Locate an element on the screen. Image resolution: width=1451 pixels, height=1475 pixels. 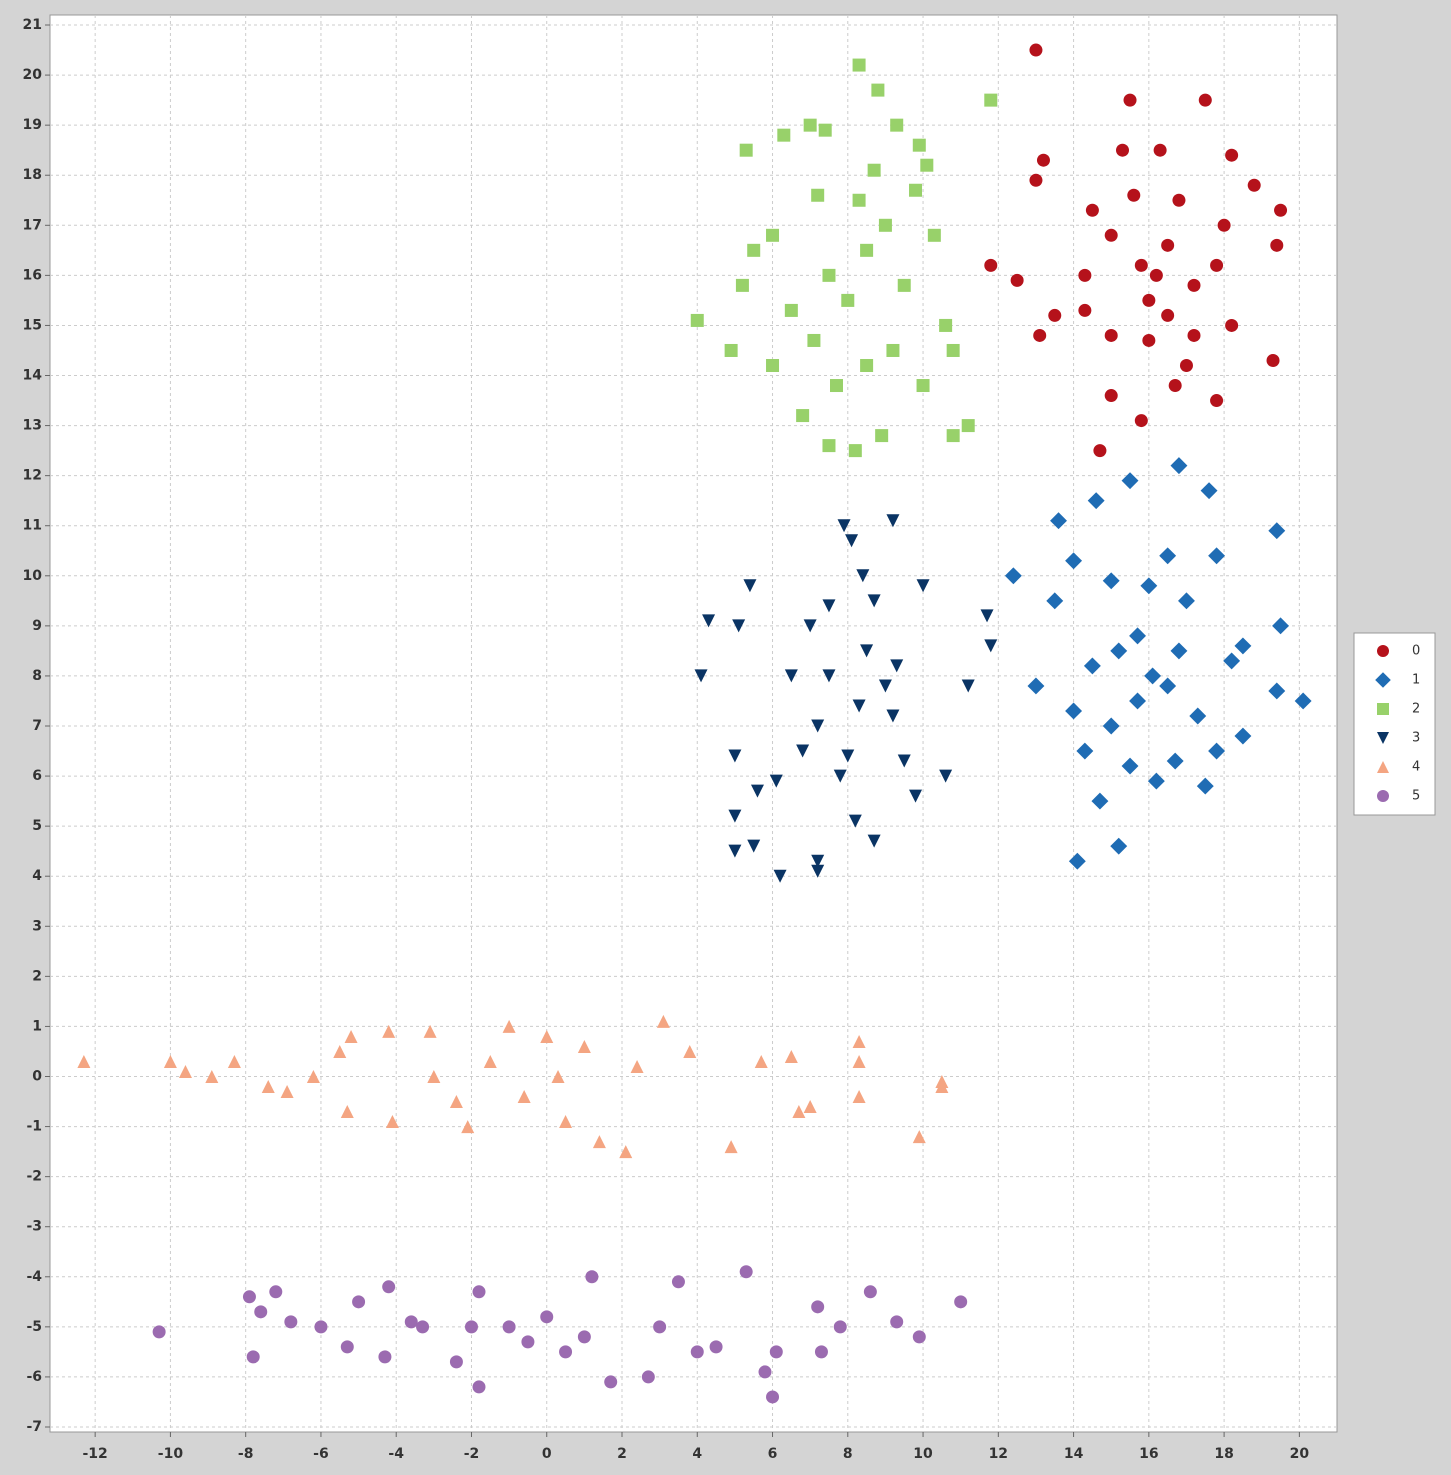
y-tick-label: 0 is located at coordinates (37, 1076).